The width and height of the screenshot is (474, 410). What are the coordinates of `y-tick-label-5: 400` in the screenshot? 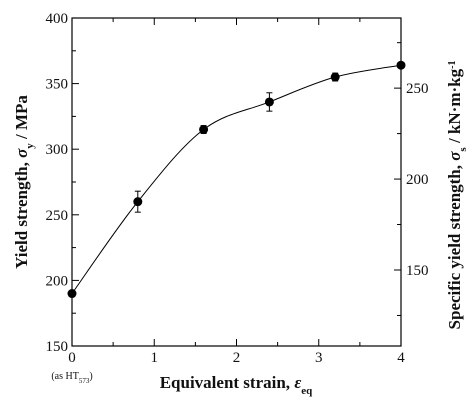 It's located at (57, 19).